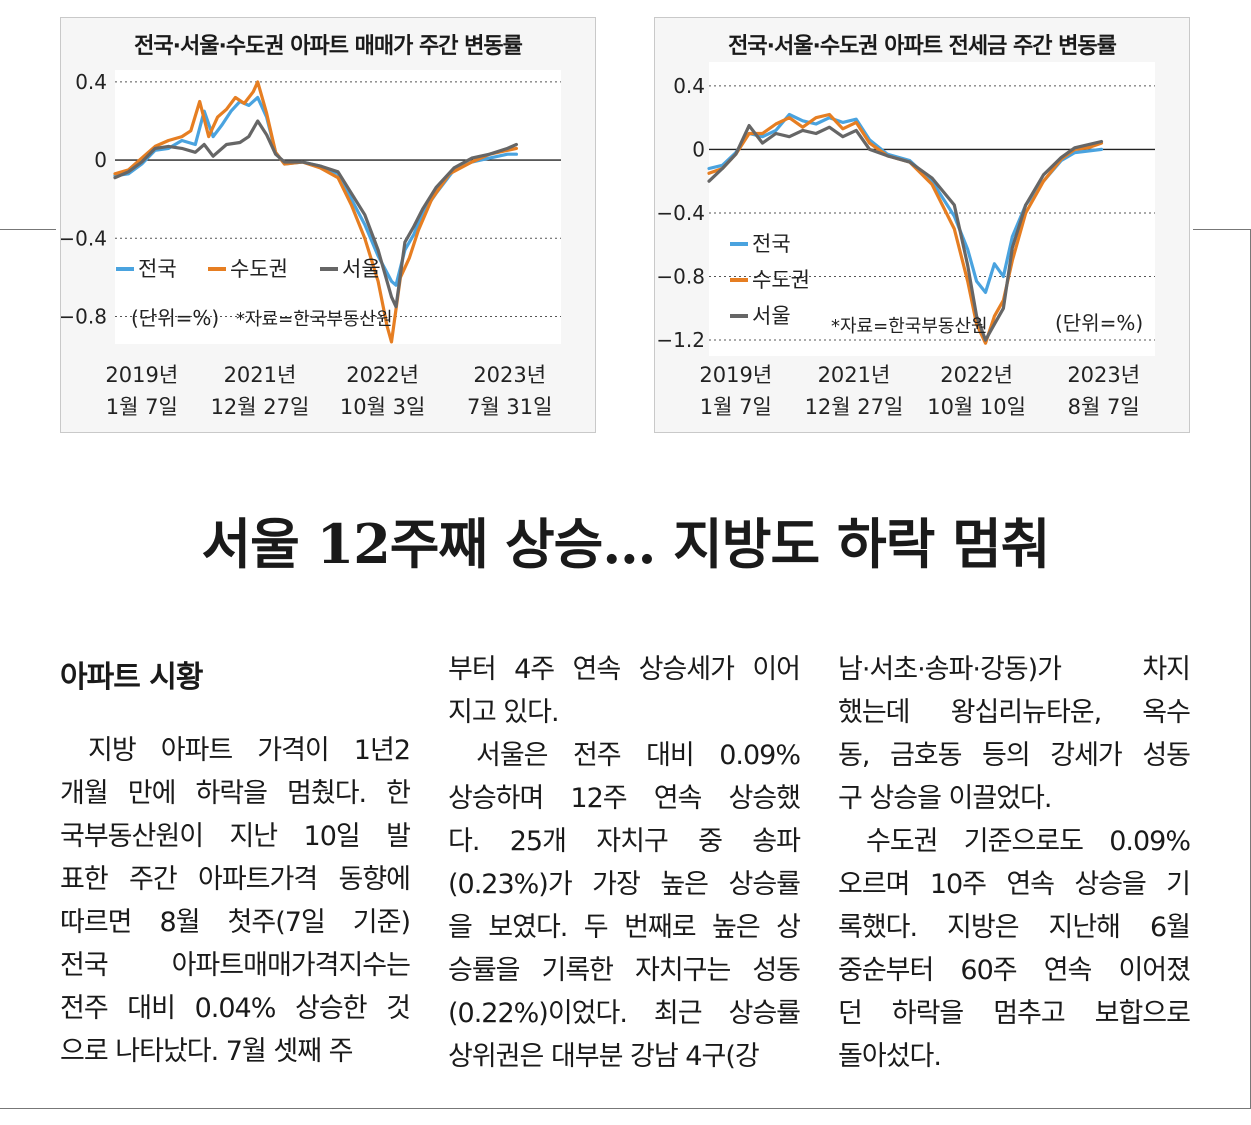 The height and width of the screenshot is (1125, 1251). What do you see at coordinates (207, 1051) in the screenshot?
I see `text-line: 으로 나타났다. 7월 셋째 주` at bounding box center [207, 1051].